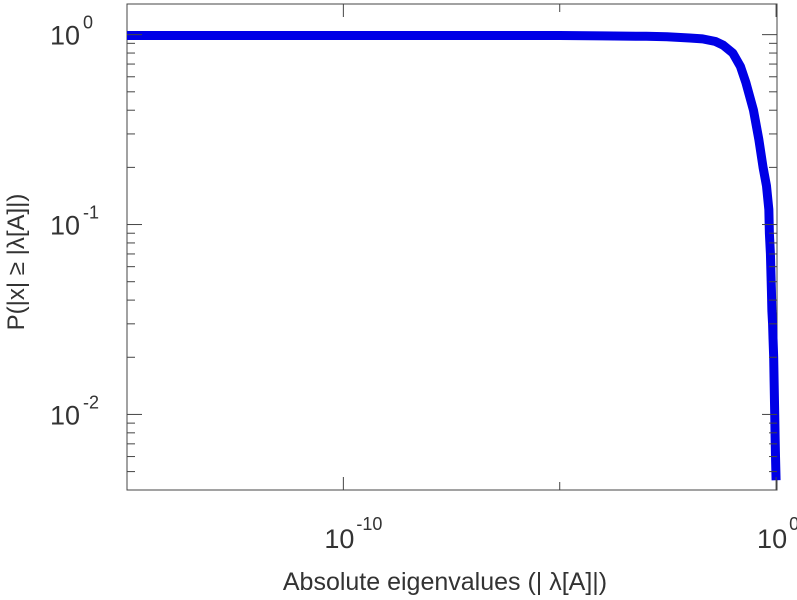 Image resolution: width=797 pixels, height=600 pixels. I want to click on x-tick-exponent-1: 0, so click(793, 524).